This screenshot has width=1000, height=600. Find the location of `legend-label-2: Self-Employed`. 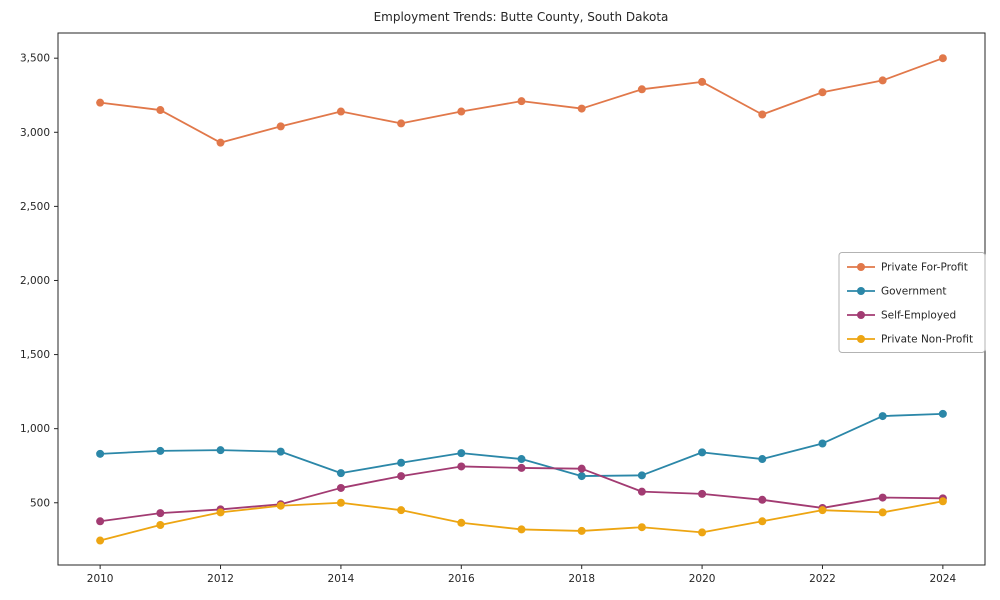

legend-label-2: Self-Employed is located at coordinates (918, 316).